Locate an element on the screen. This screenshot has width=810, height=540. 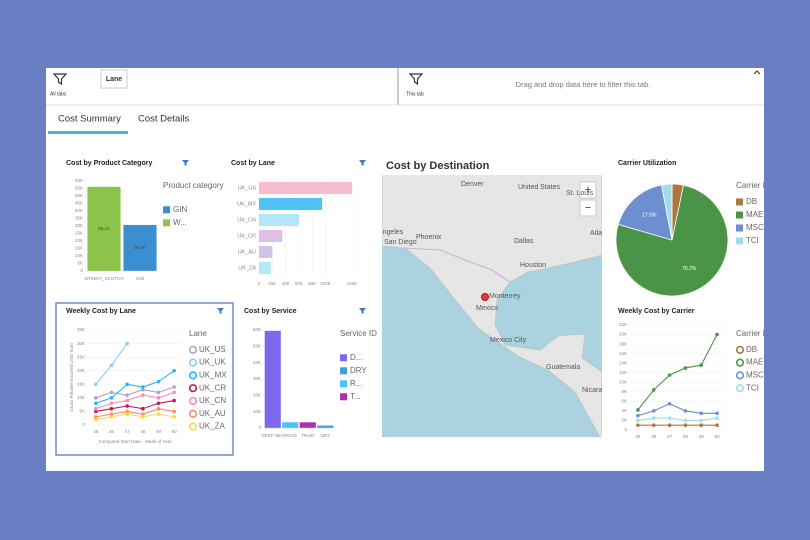
tab: Cost Details is located at coordinates (163, 119).